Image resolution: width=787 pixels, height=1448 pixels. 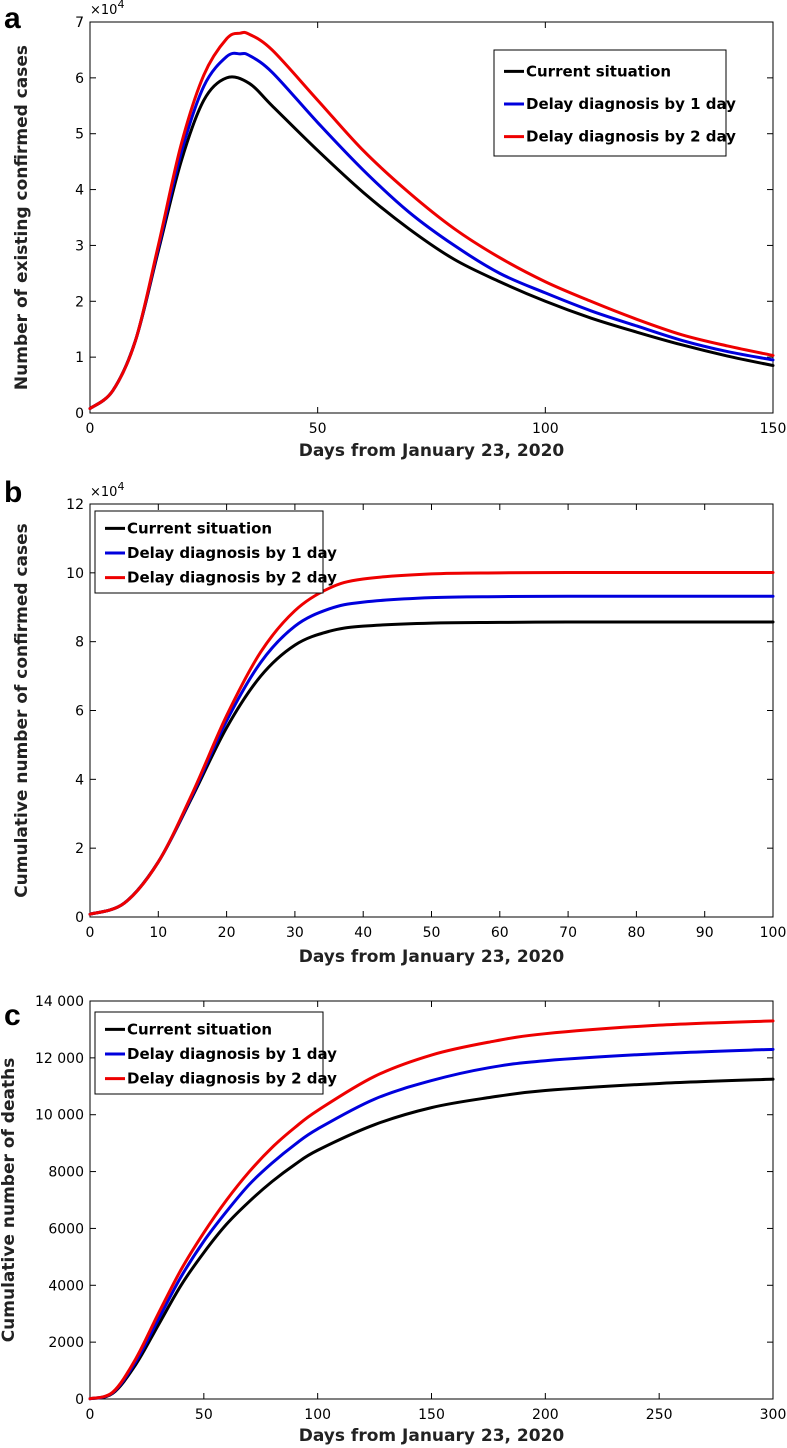 I want to click on y-tick-label: 5, so click(x=79, y=135).